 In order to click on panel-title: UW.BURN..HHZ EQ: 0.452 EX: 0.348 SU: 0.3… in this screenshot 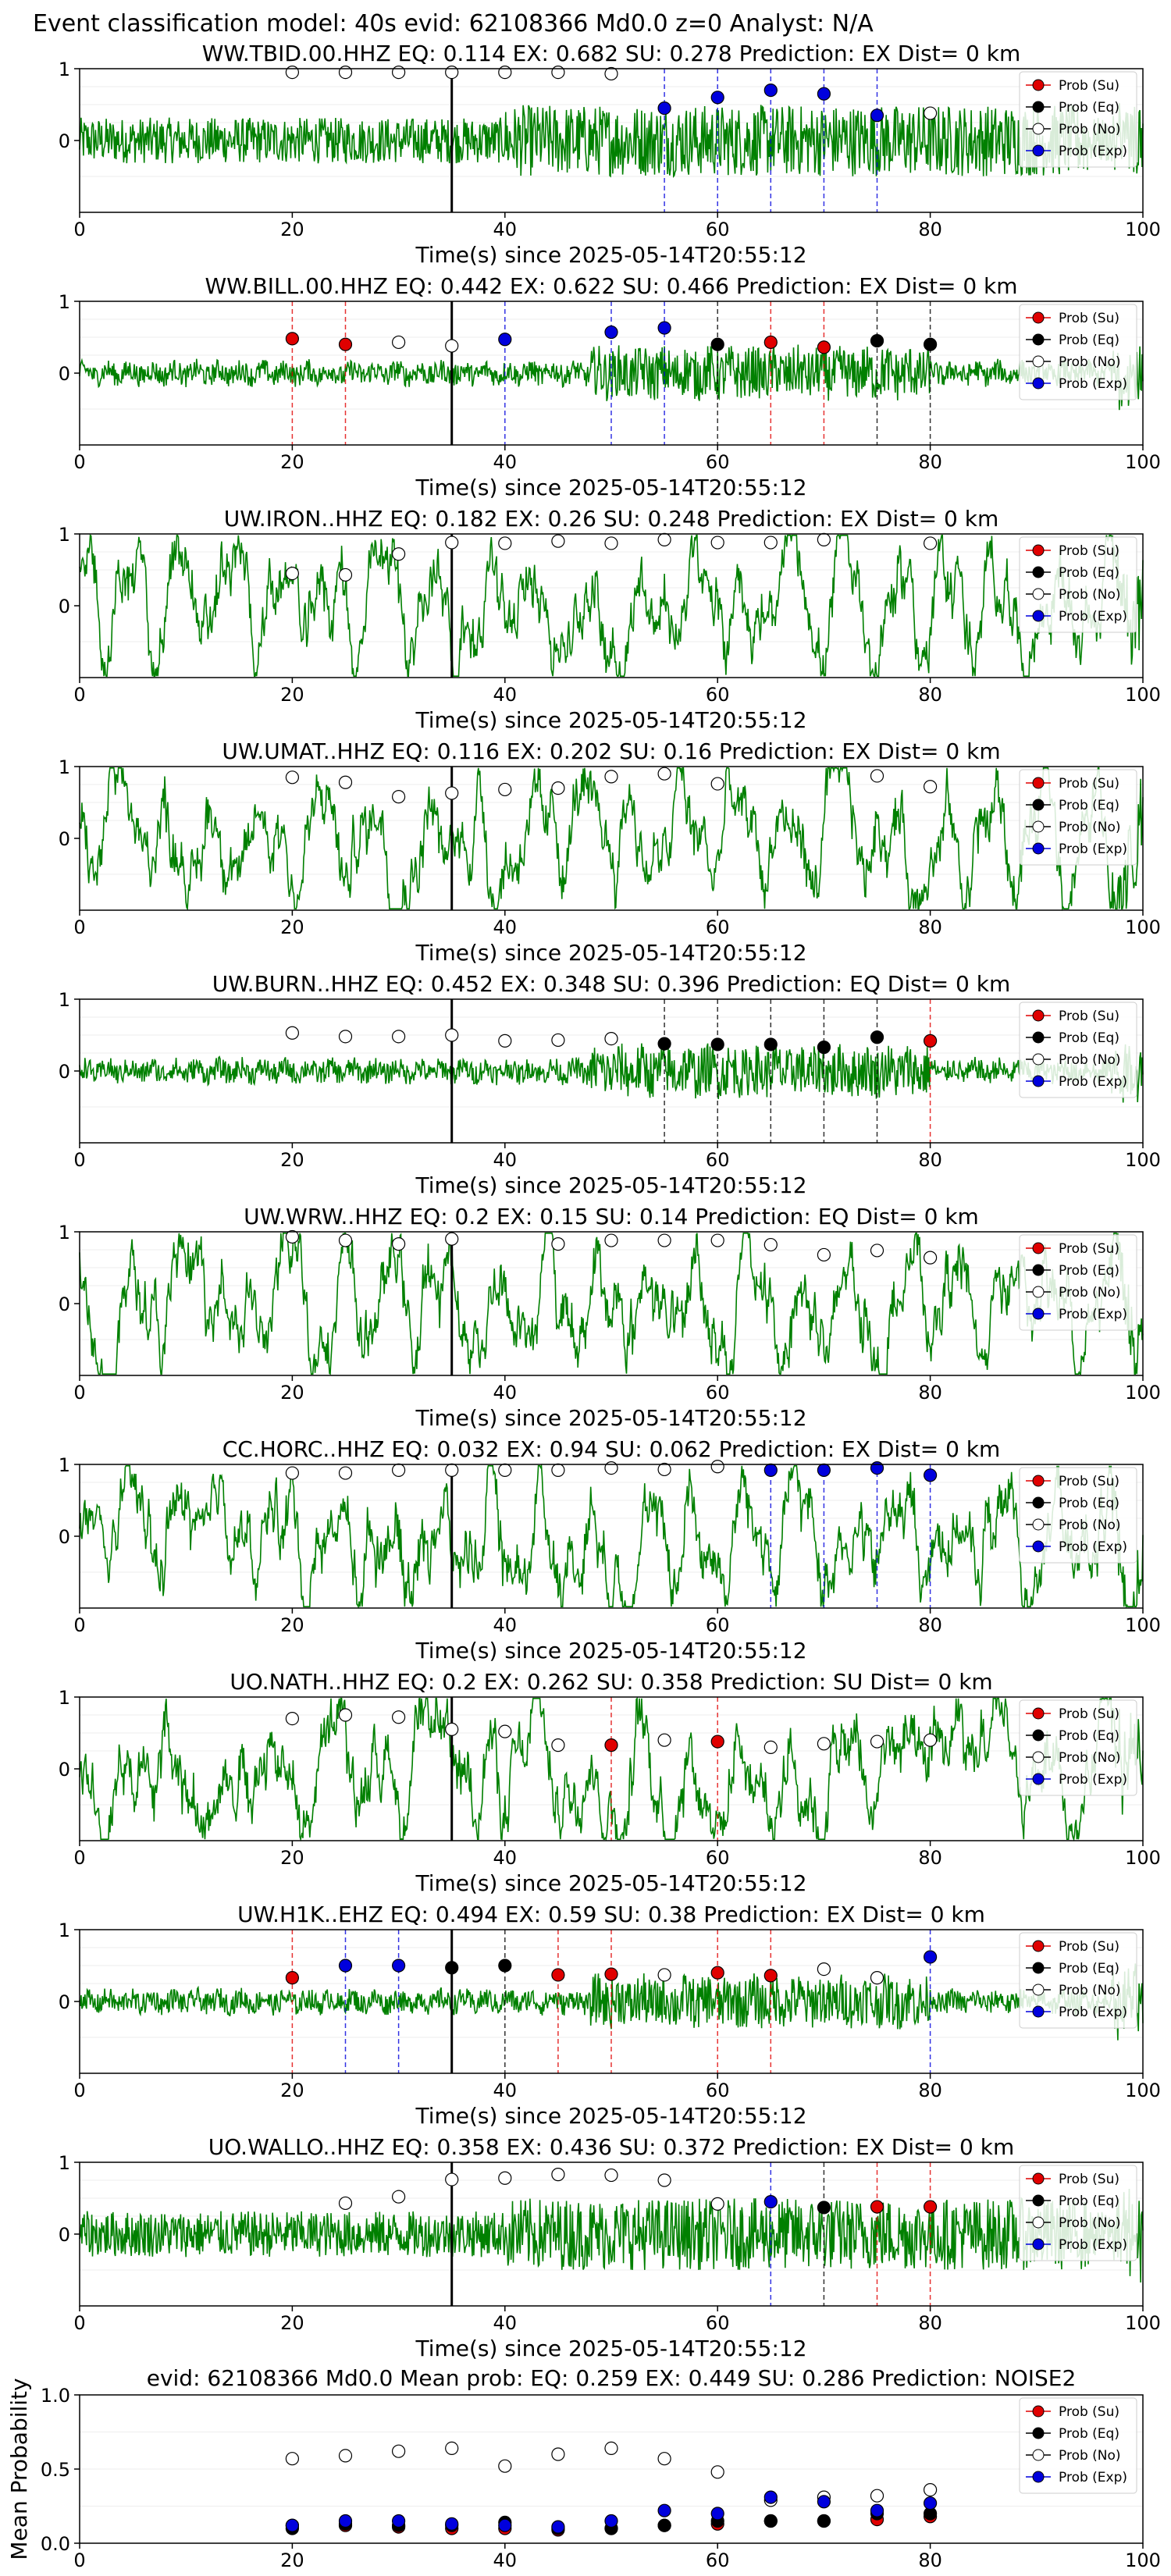, I will do `click(611, 984)`.